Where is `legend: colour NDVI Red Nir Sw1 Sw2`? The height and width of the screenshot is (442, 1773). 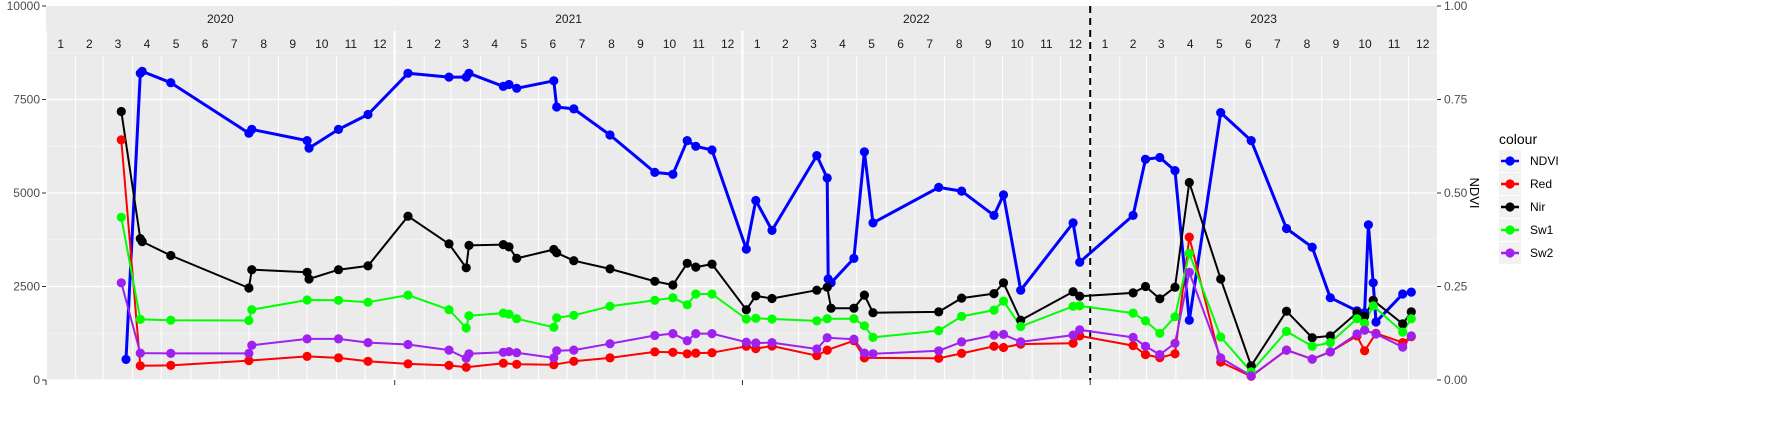
legend: colour NDVI Red Nir Sw1 Sw2 is located at coordinates (1529, 197).